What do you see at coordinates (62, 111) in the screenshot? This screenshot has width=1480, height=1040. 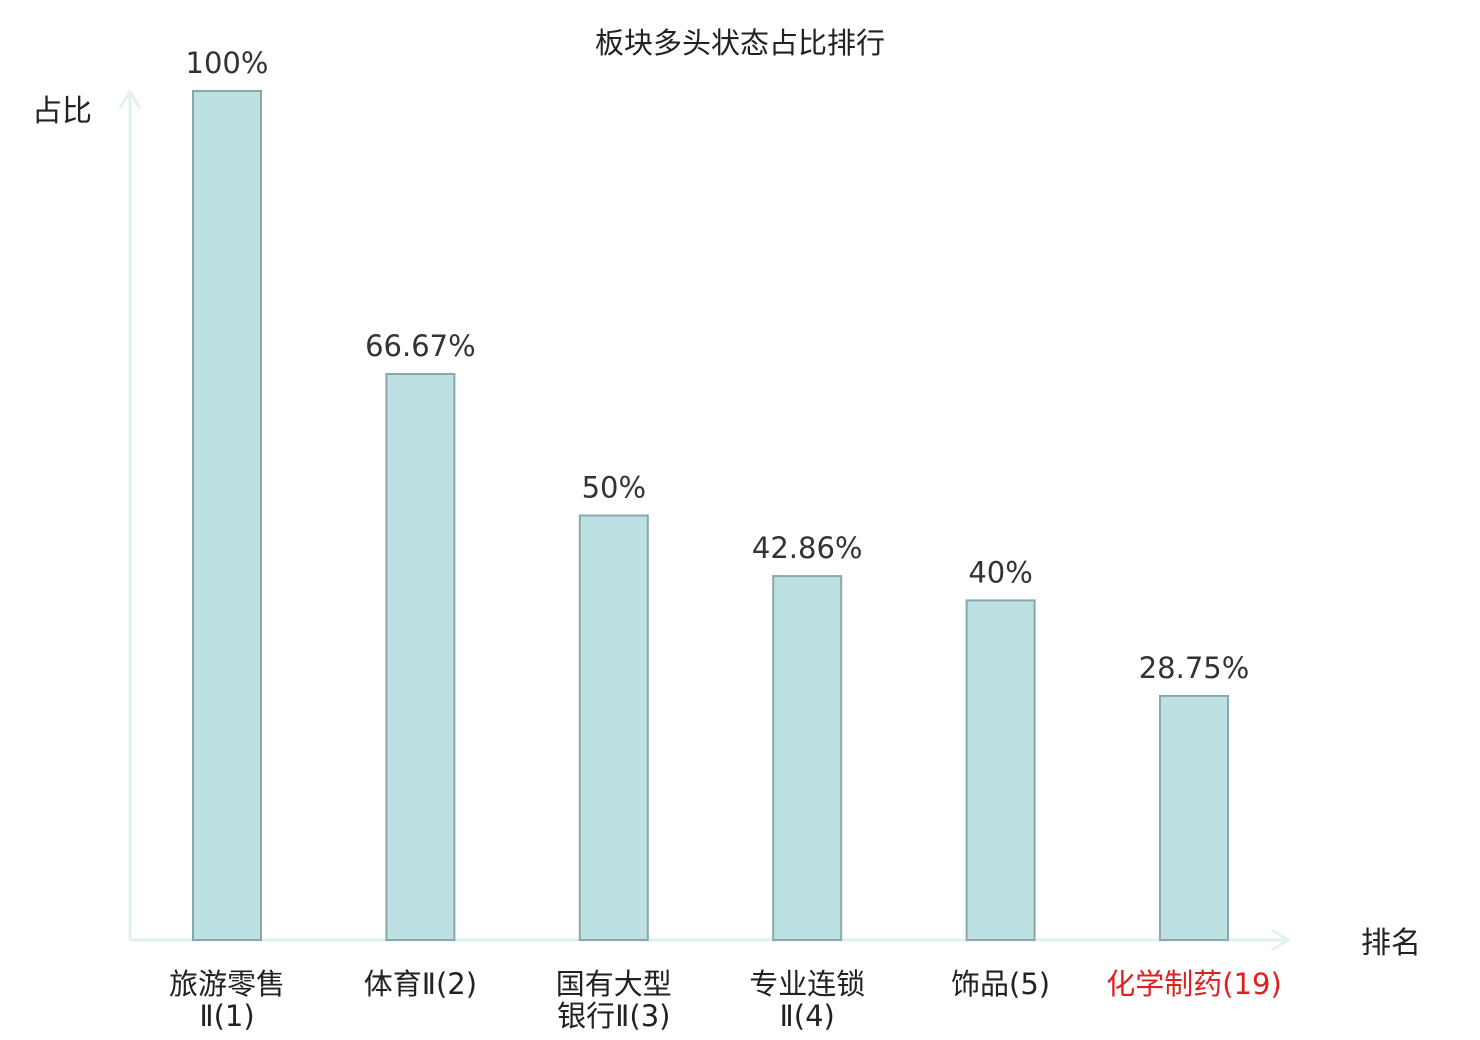 I see `y-axis-label: 占比` at bounding box center [62, 111].